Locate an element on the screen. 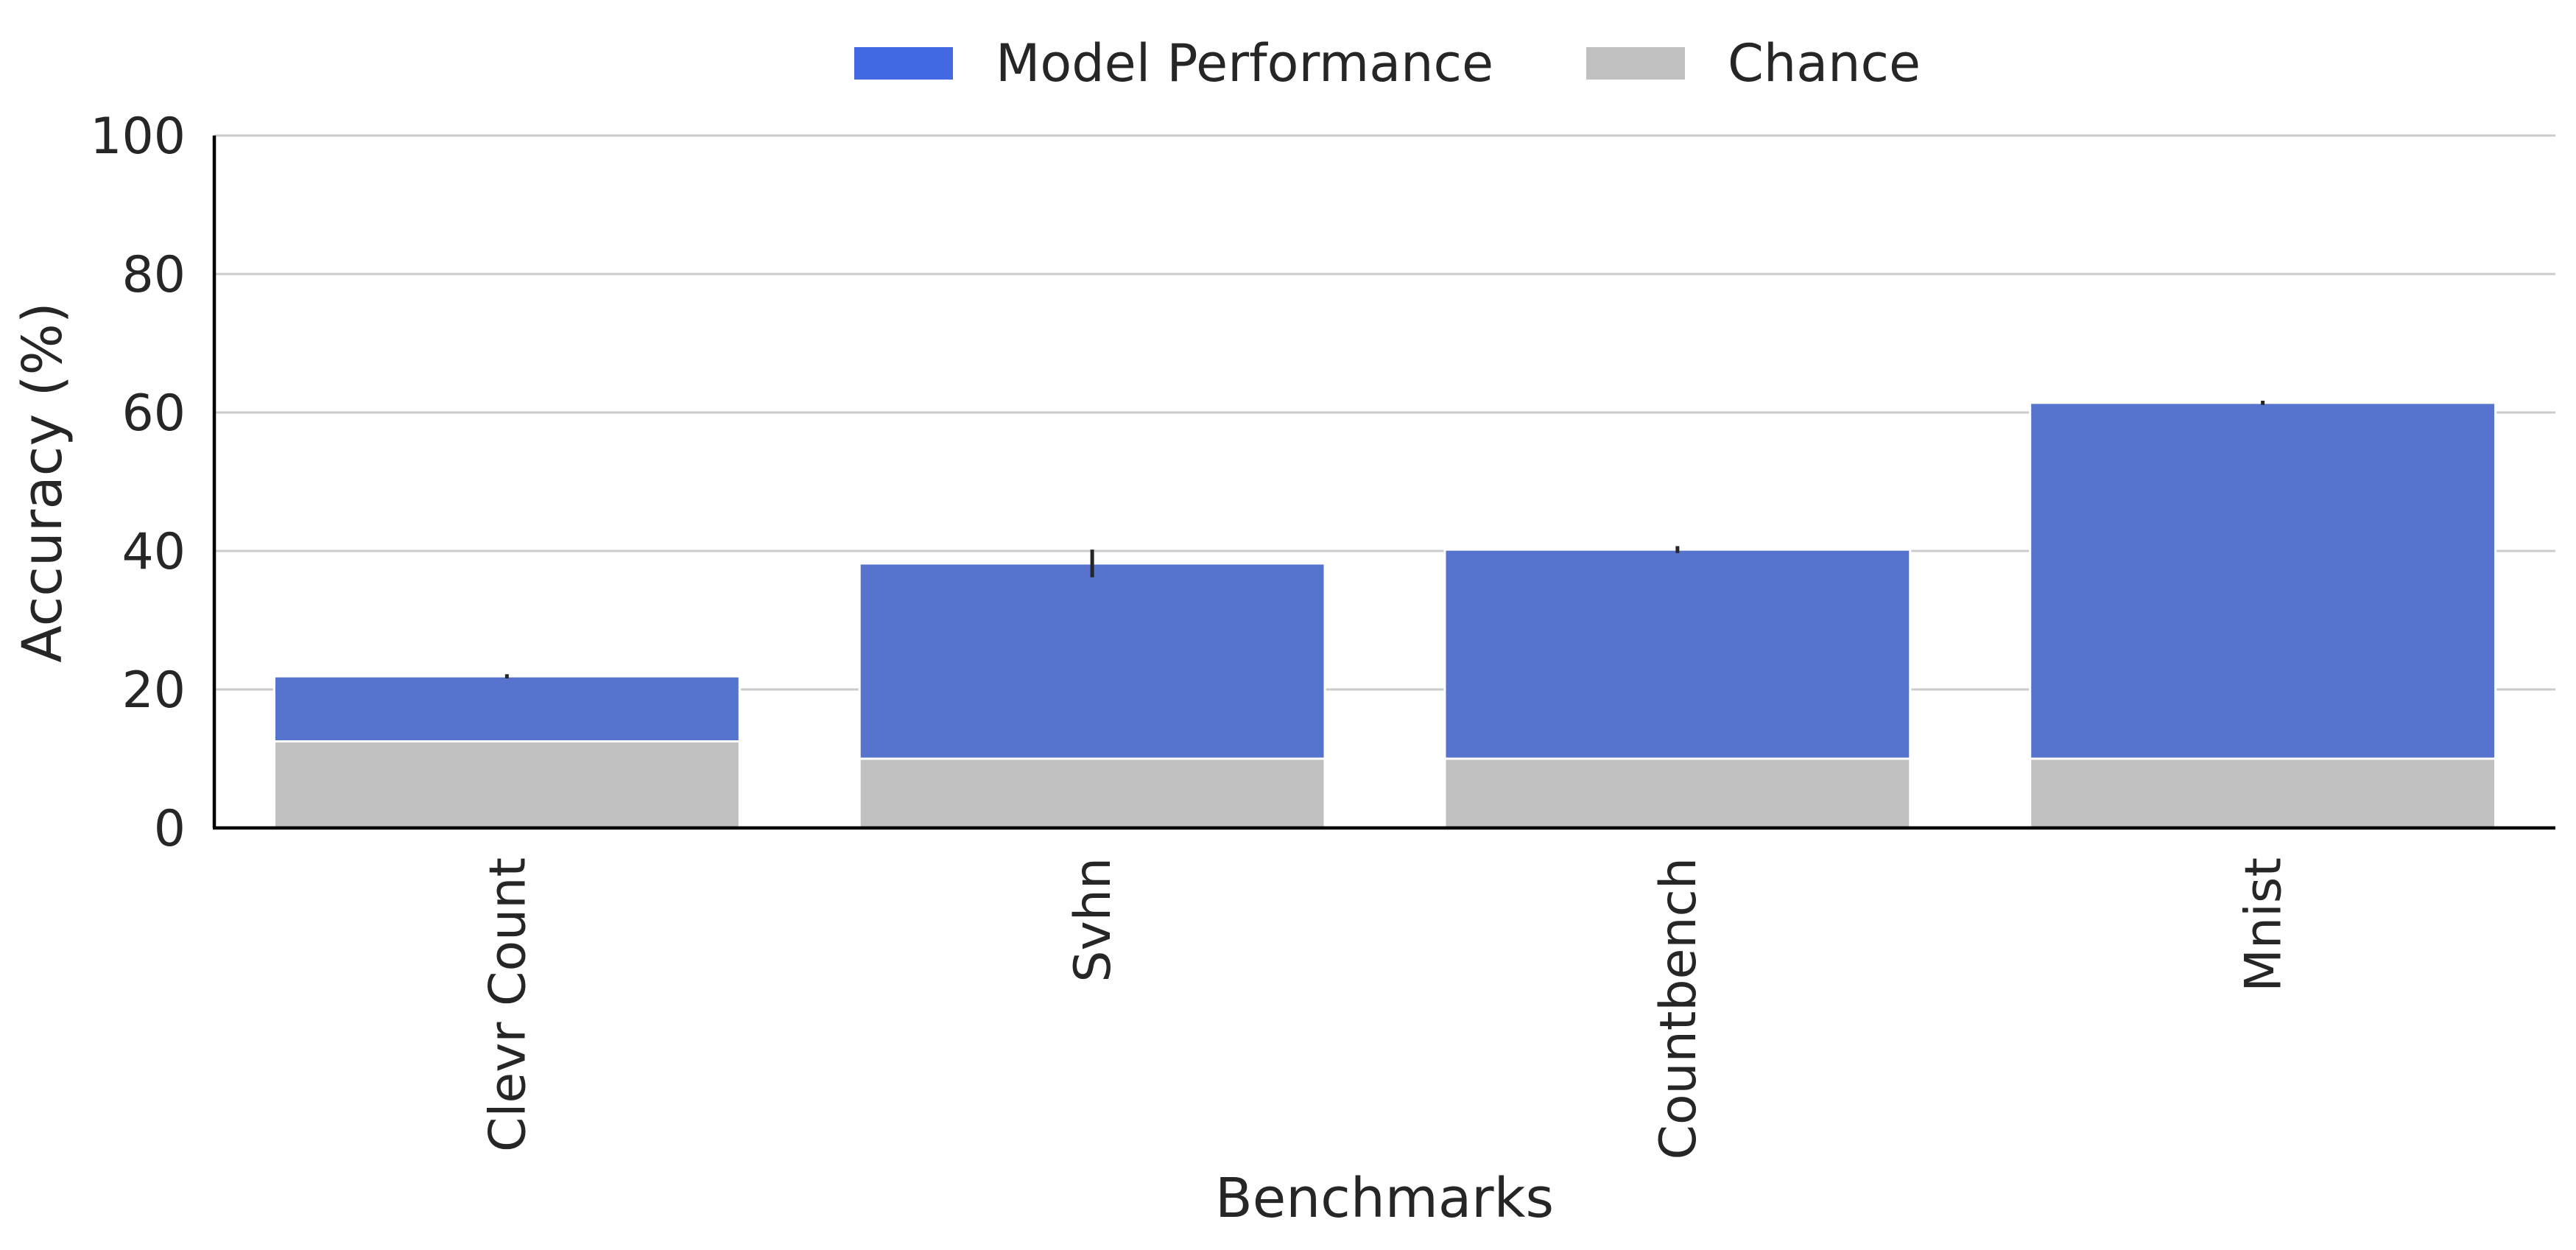  y-tick-label-80: 80 is located at coordinates (154, 275).